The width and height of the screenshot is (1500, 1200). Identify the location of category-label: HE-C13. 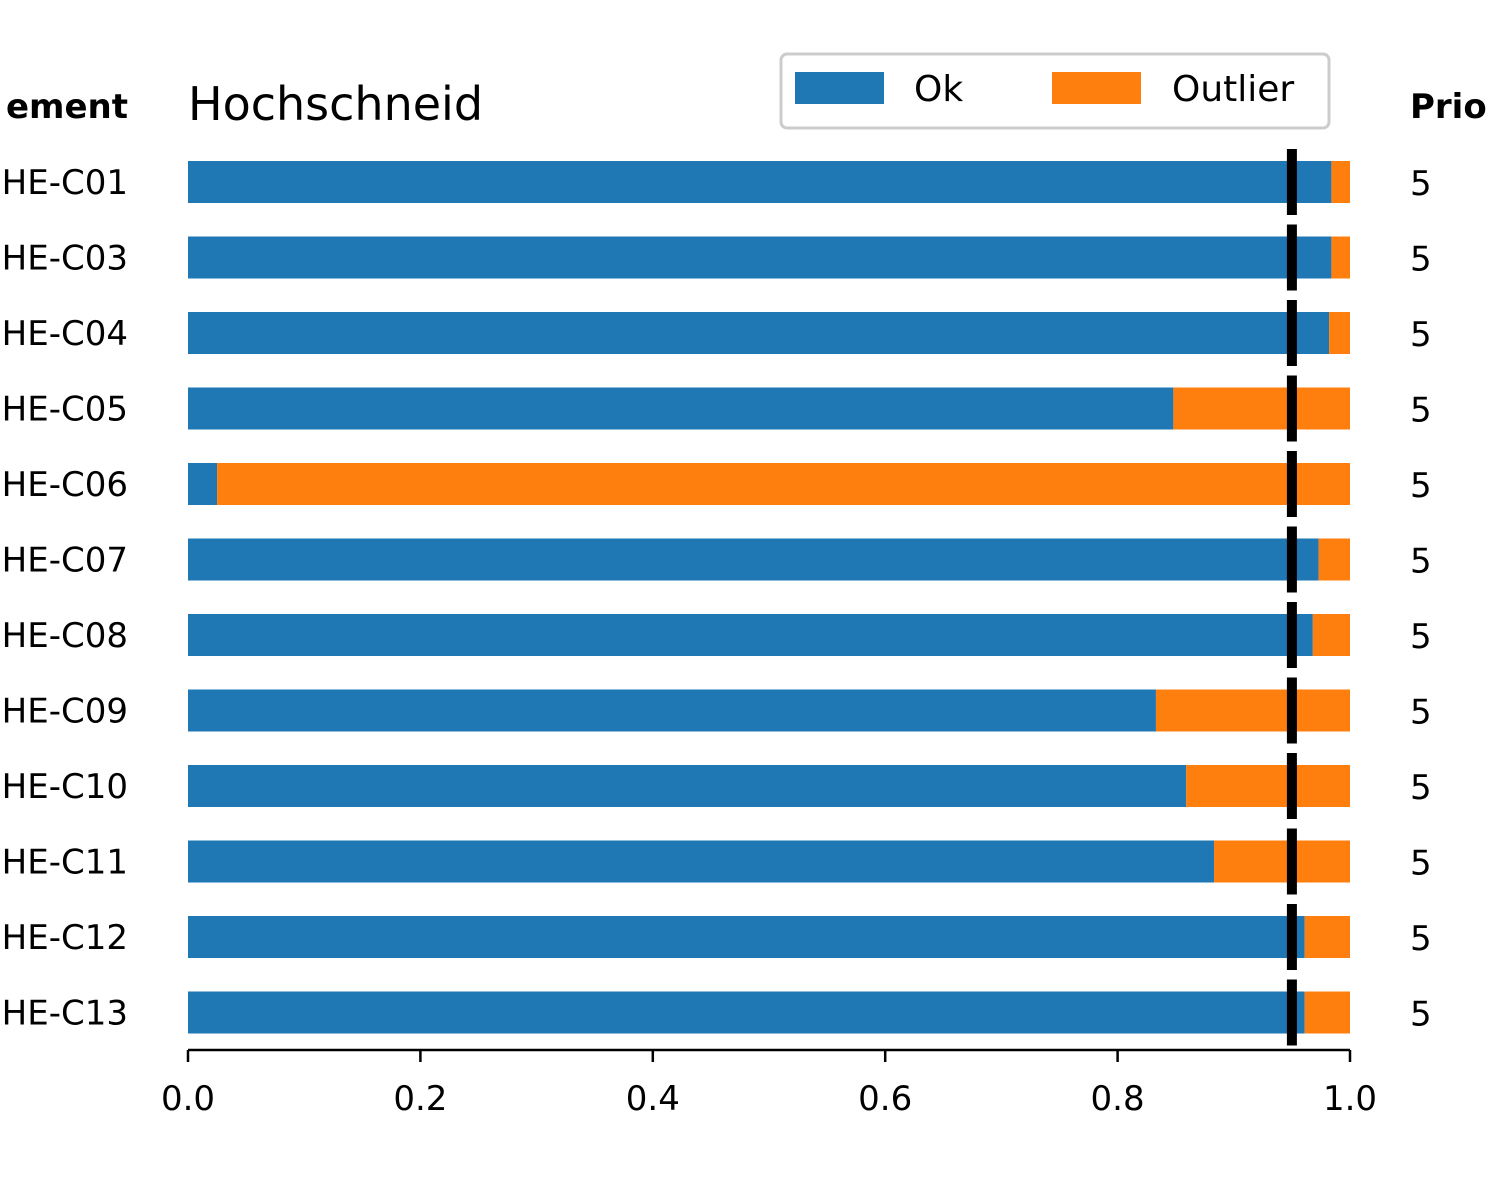
(65, 1014).